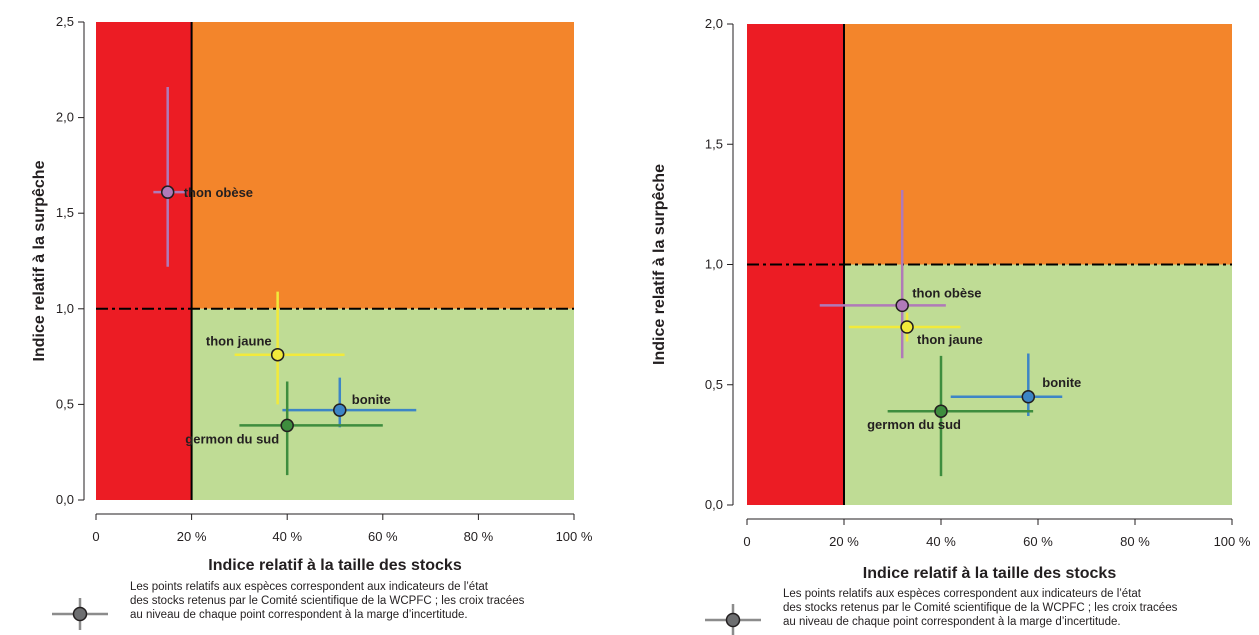  I want to click on species-point-group: thon obèse, so click(203, 177).